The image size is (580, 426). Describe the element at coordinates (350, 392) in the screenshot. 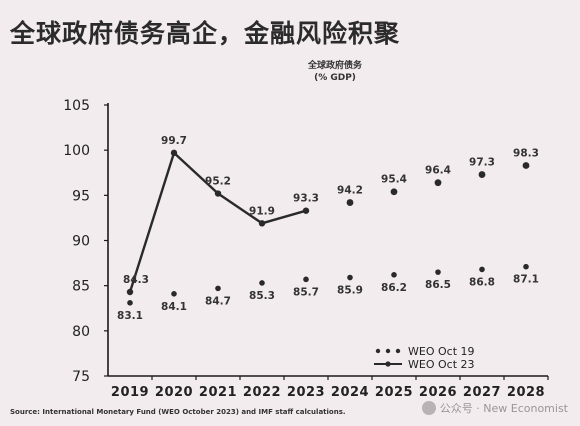

I see `x-tick-label: 2024` at that location.